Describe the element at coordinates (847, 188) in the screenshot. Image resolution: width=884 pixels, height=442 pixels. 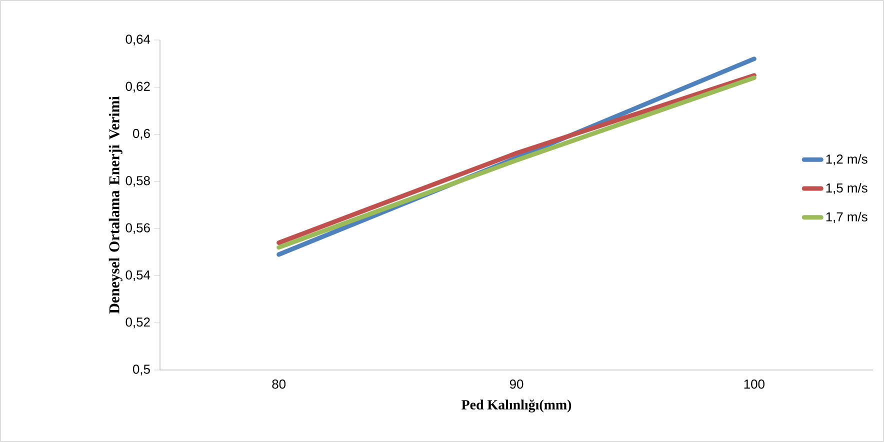
I see `legend-label: 1,5 m/s` at that location.